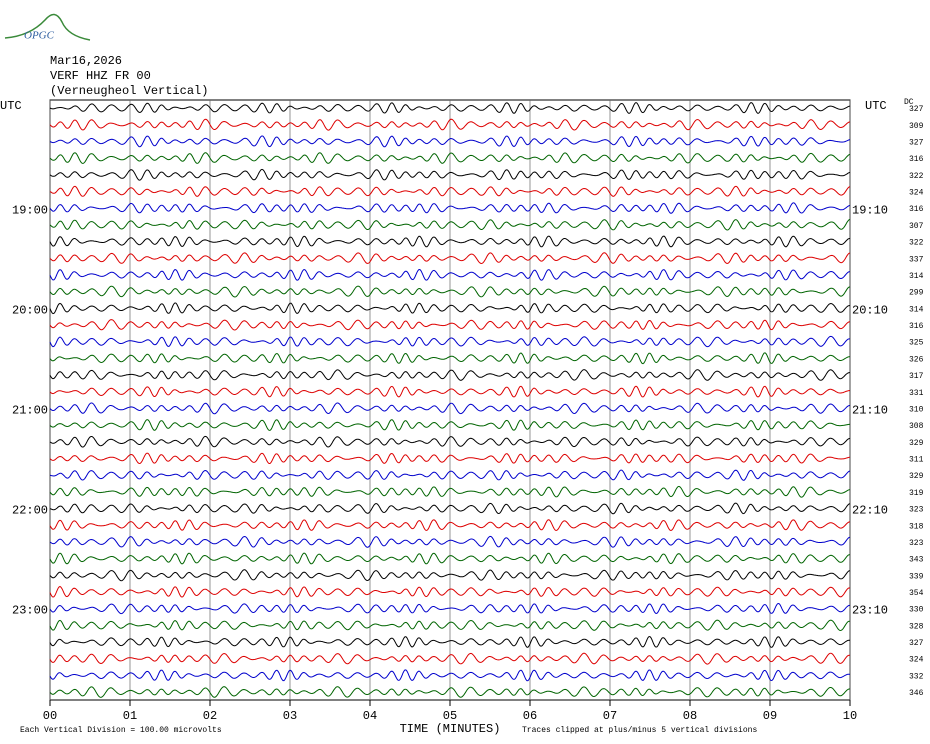 The height and width of the screenshot is (744, 930). Describe the element at coordinates (870, 210) in the screenshot. I see `right-time-label: 19:10` at that location.